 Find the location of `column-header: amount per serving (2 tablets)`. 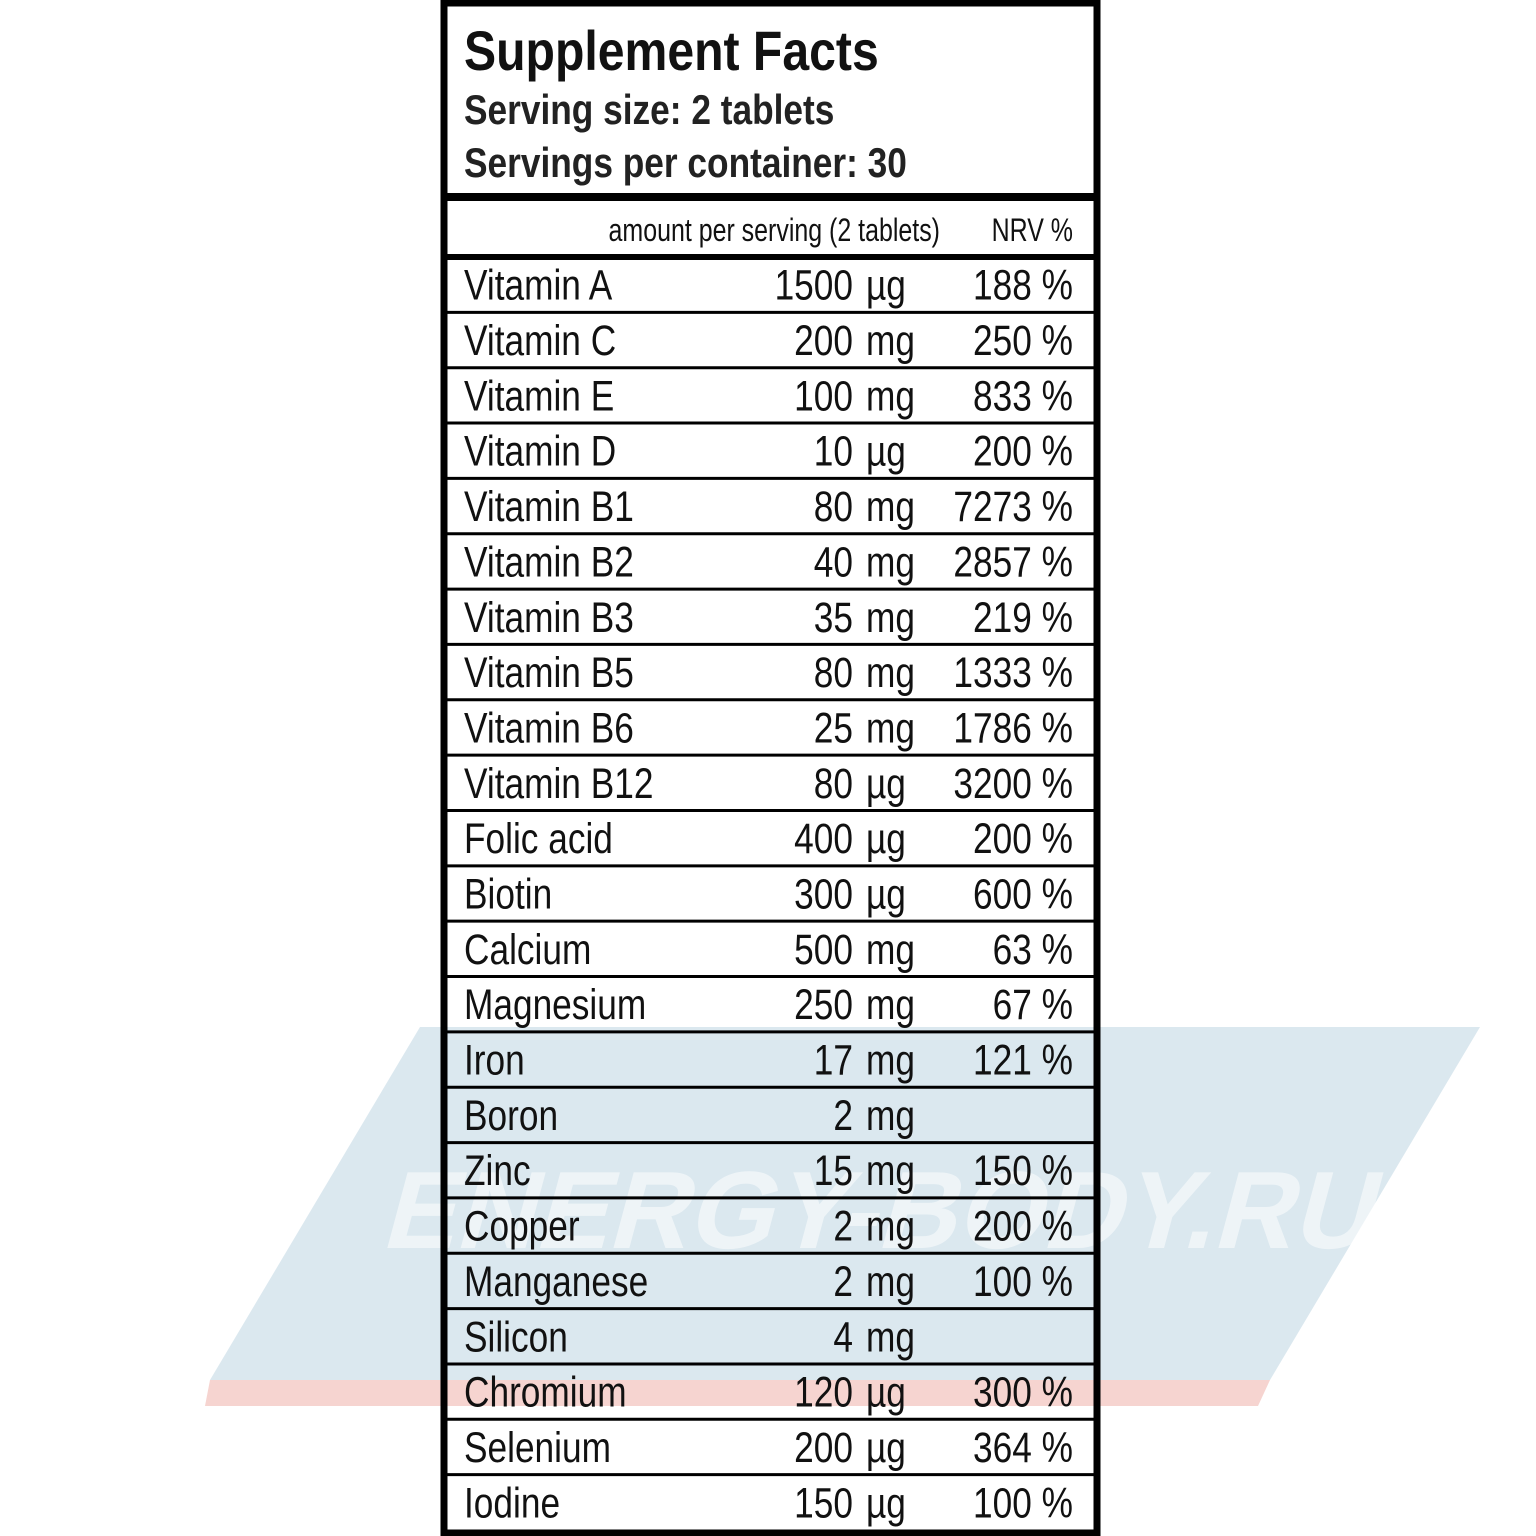

column-header: amount per serving (2 tablets) is located at coordinates (774, 231).